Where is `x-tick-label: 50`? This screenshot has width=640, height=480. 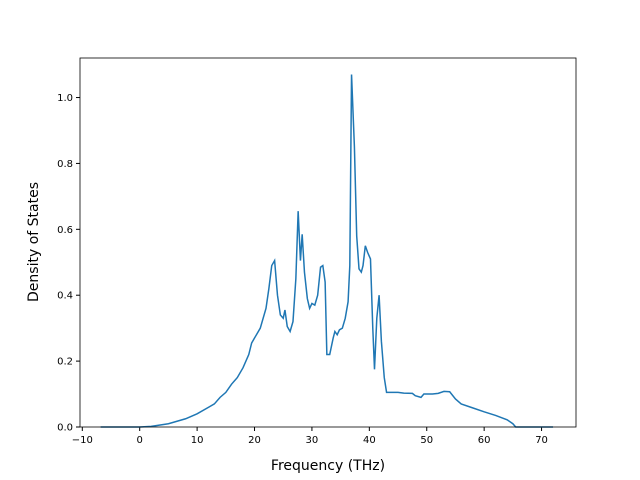 x-tick-label: 50 is located at coordinates (426, 440).